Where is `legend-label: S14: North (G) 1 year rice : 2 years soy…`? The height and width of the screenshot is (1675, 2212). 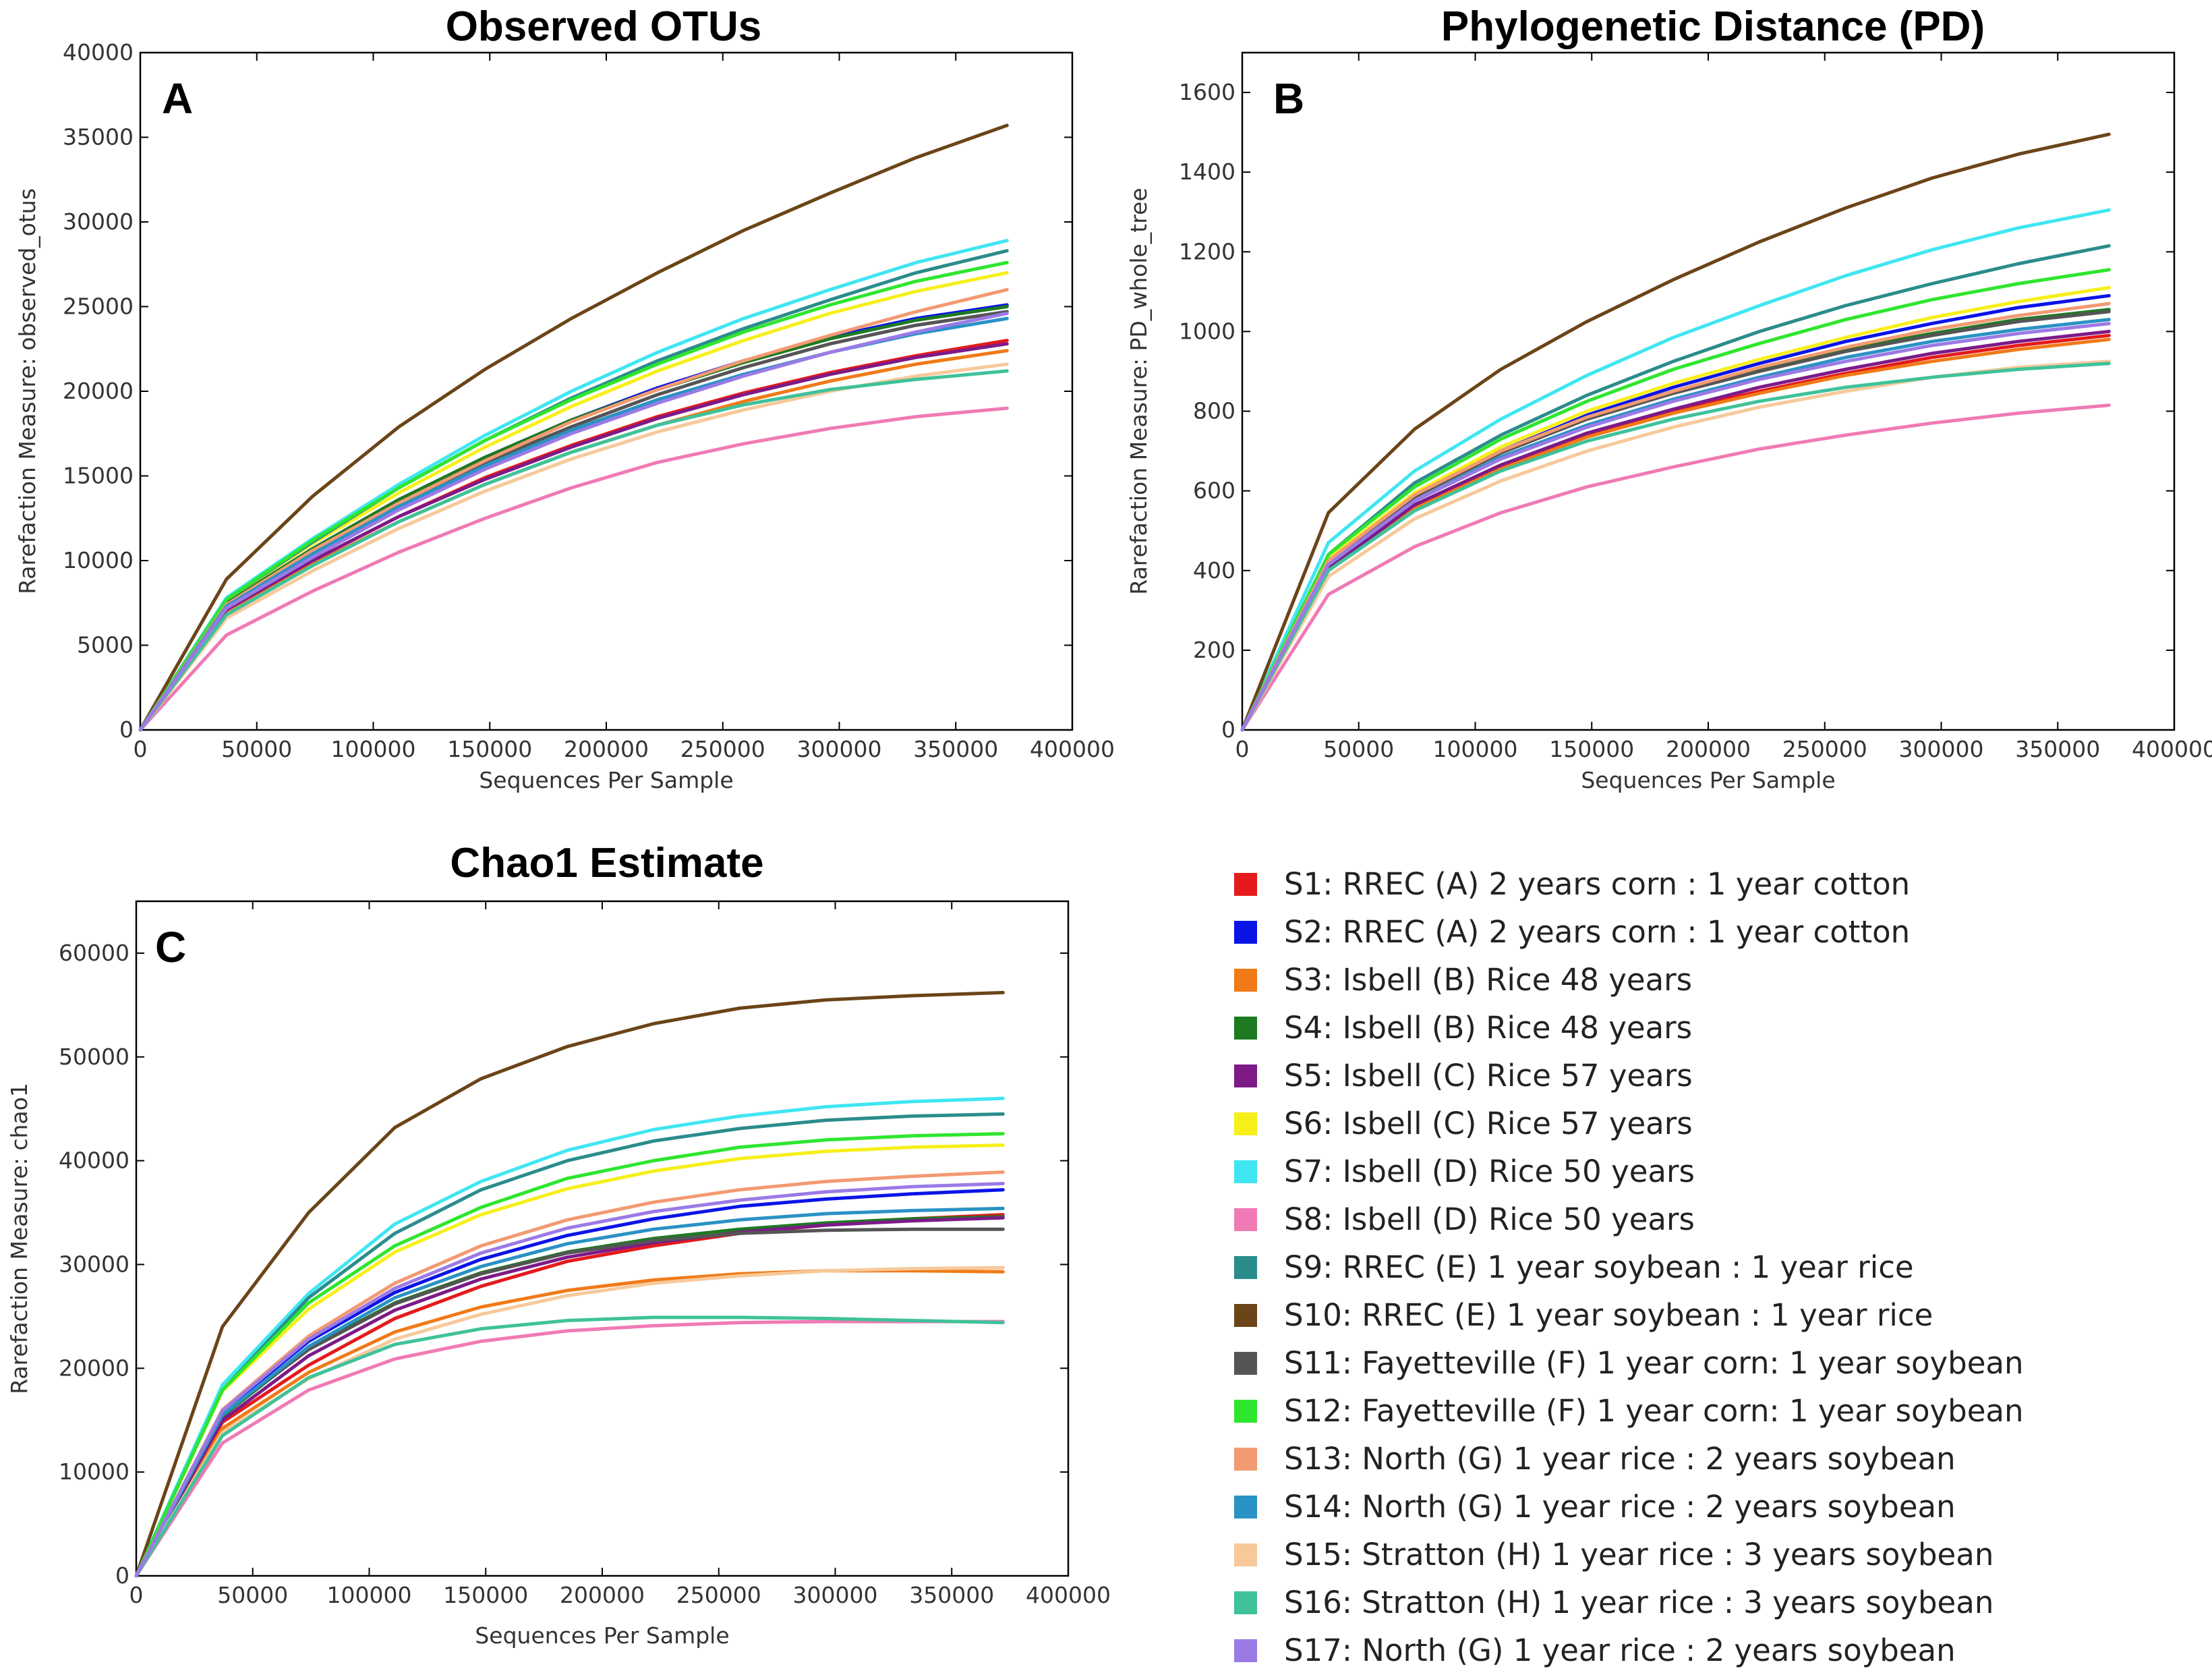 legend-label: S14: North (G) 1 year rice : 2 years soy… is located at coordinates (1620, 1507).